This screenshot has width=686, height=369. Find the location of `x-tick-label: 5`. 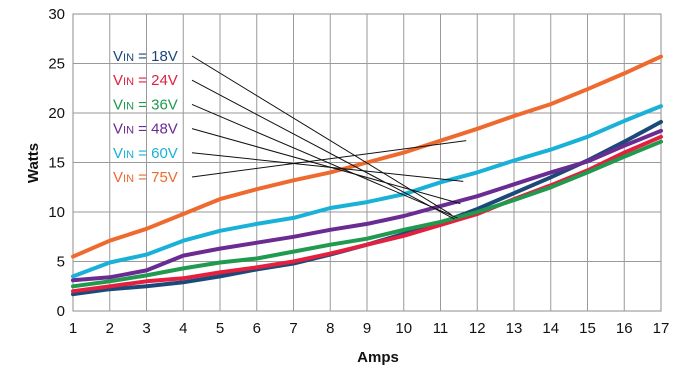

x-tick-label: 5 is located at coordinates (220, 328).